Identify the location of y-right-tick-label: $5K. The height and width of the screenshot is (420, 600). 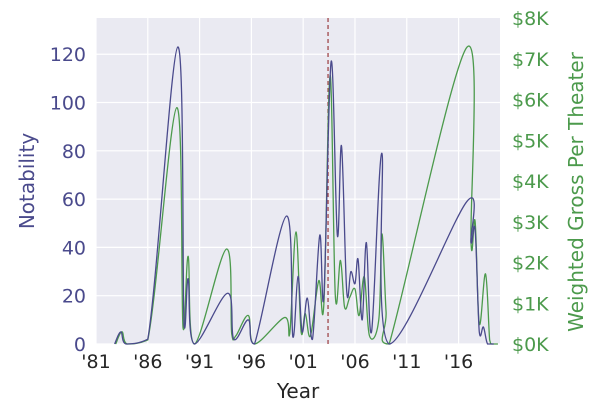
(530, 141).